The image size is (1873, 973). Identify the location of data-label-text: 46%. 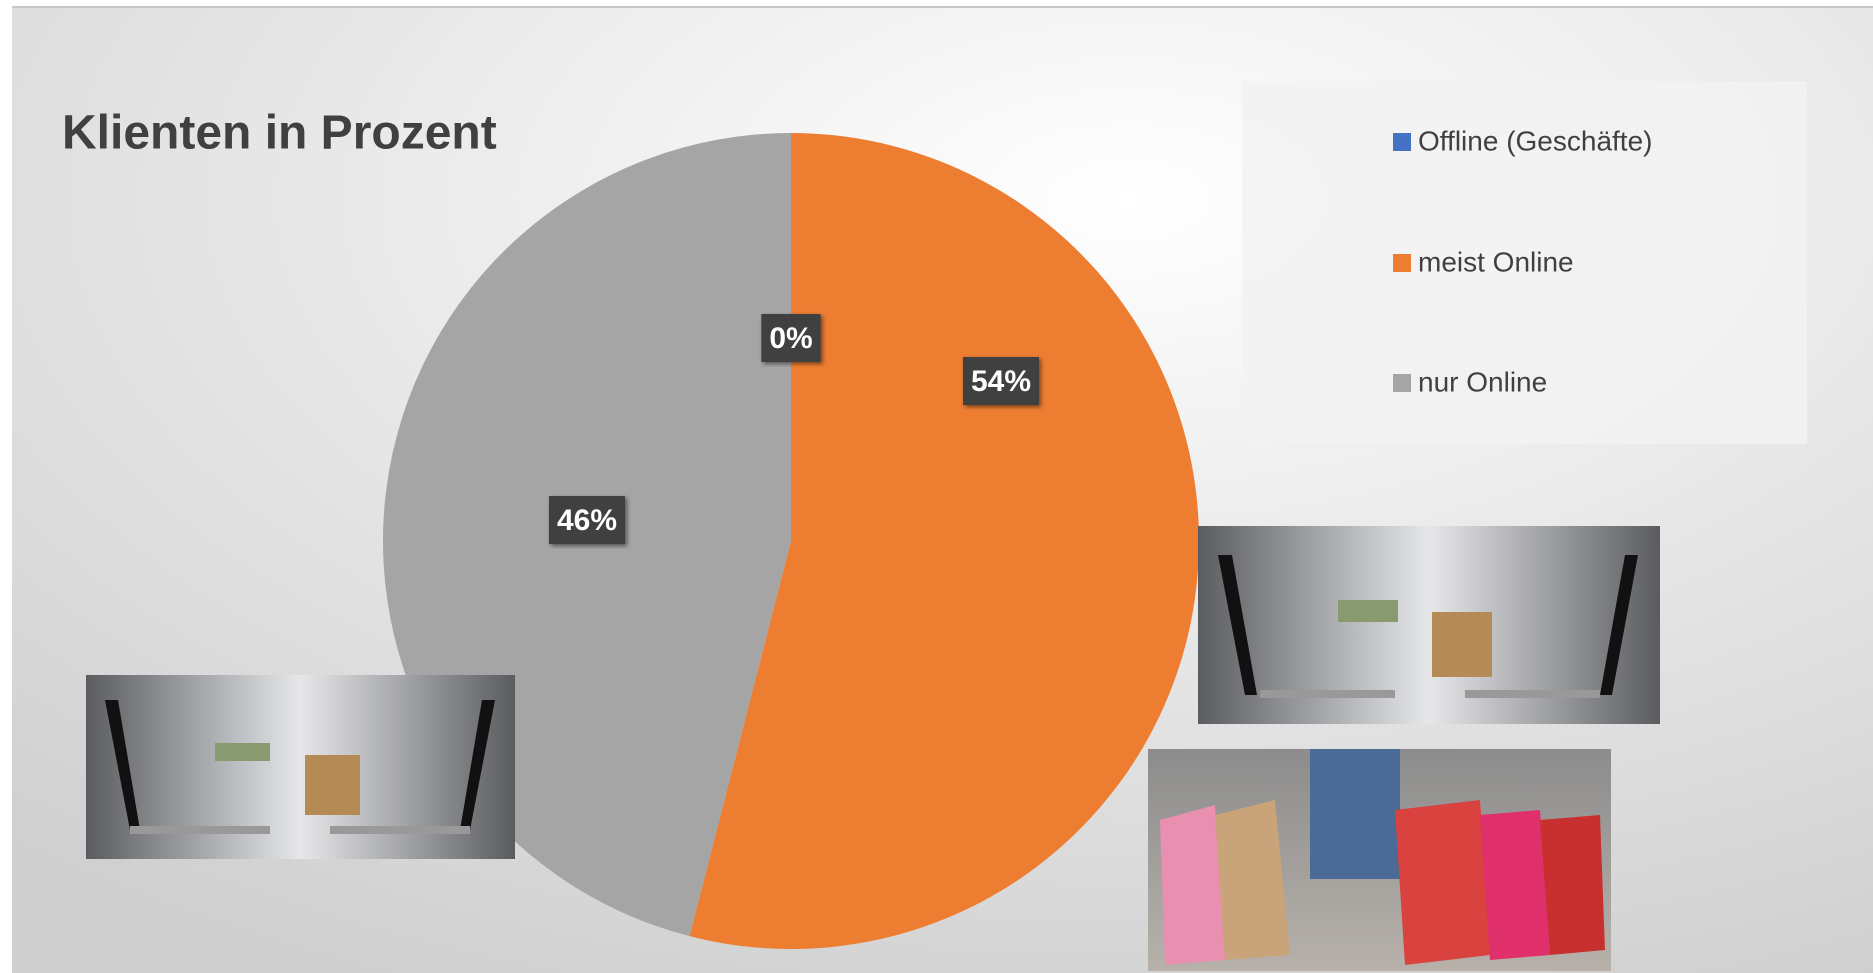
(587, 520).